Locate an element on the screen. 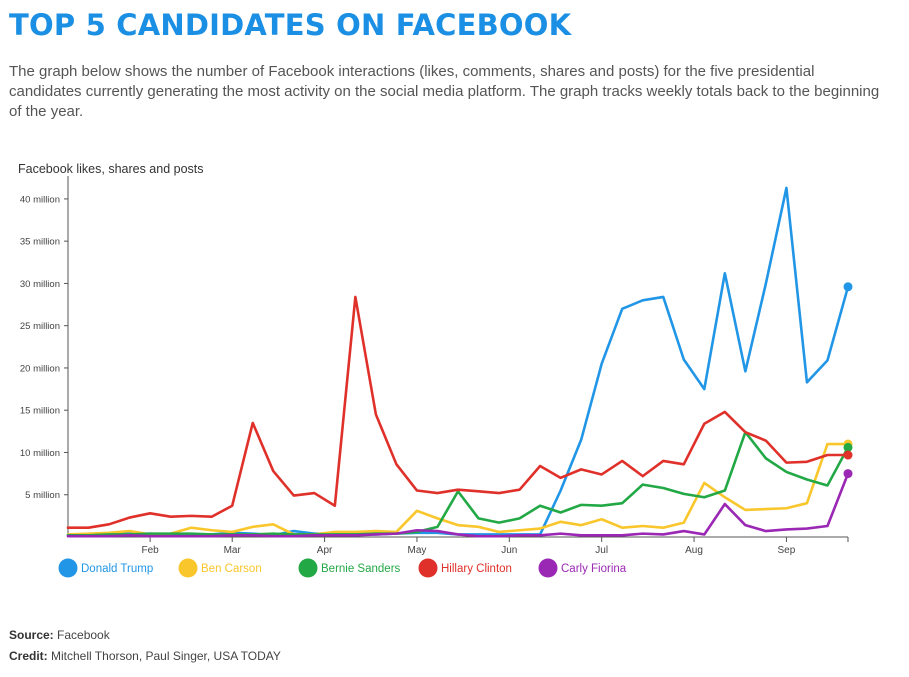 This screenshot has width=909, height=677. y-axis-label: Facebook likes, shares and posts is located at coordinates (111, 169).